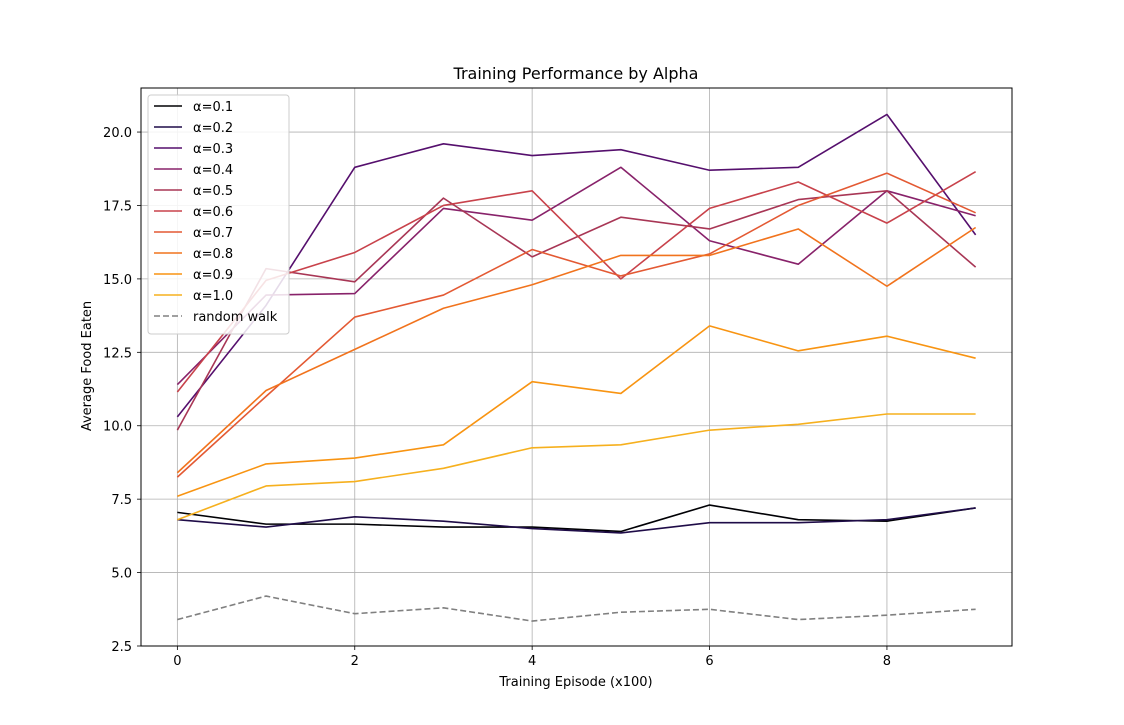 The height and width of the screenshot is (725, 1124). I want to click on y-tick-label: 17.5, so click(117, 206).